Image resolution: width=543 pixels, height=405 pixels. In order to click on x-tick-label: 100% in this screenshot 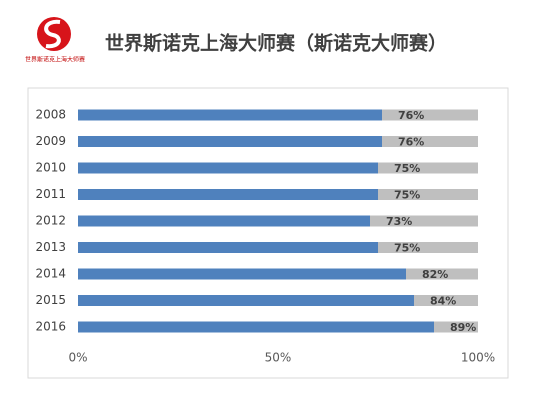, I will do `click(478, 358)`.